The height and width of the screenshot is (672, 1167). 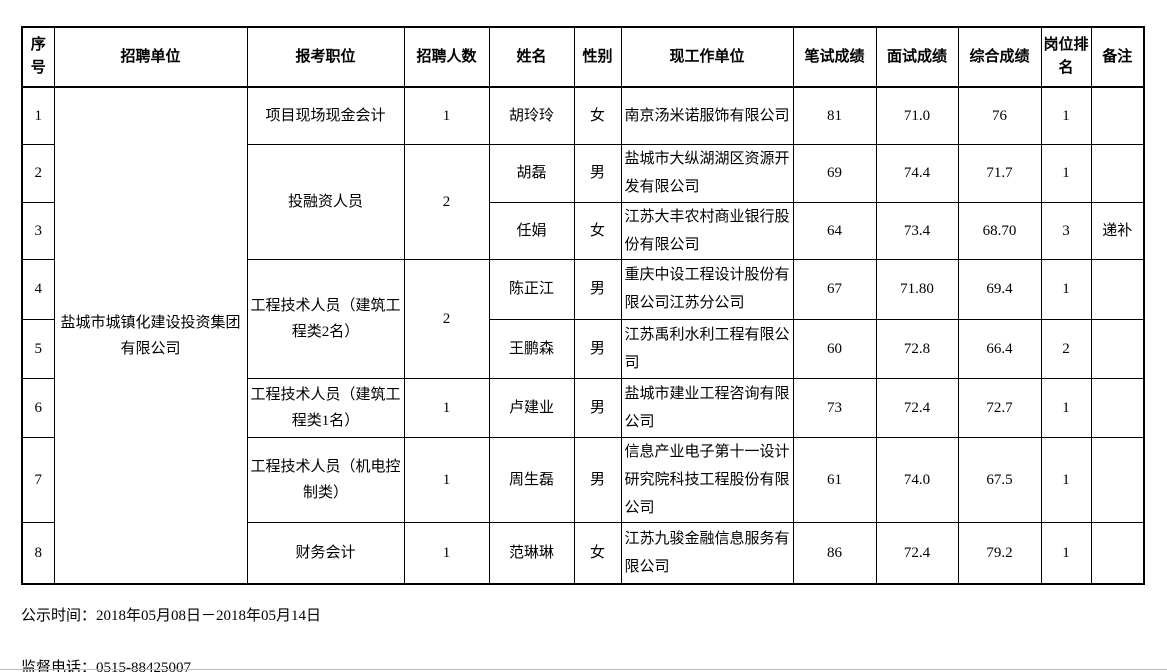 What do you see at coordinates (917, 479) in the screenshot?
I see `cell-interview-score: 74.0` at bounding box center [917, 479].